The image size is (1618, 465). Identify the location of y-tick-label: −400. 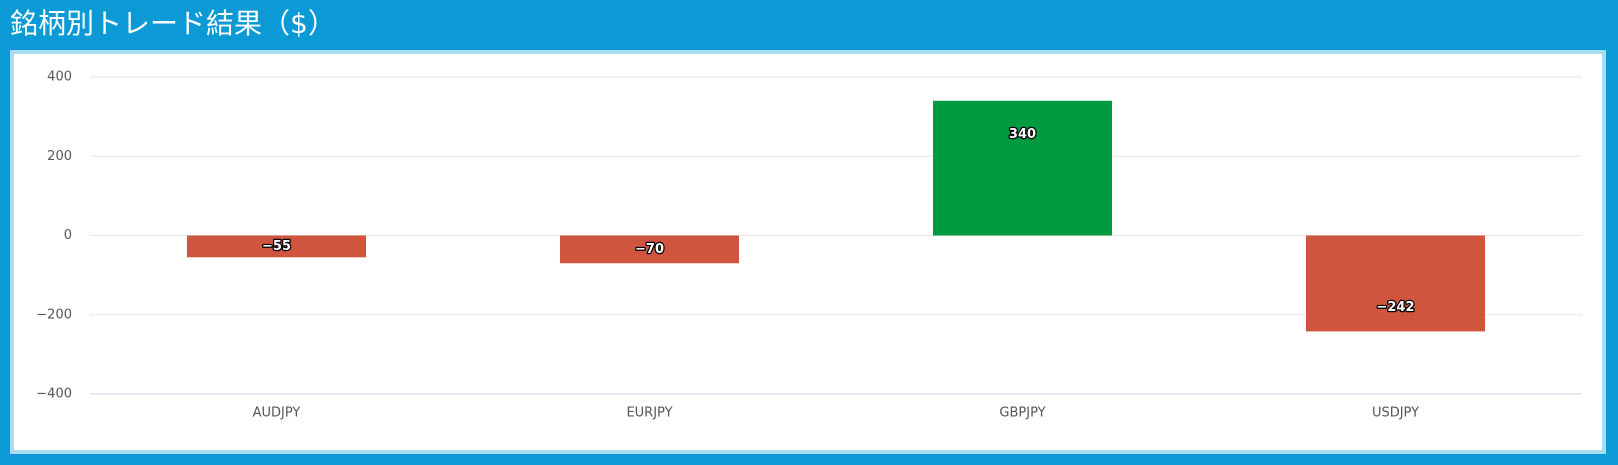
(54, 394).